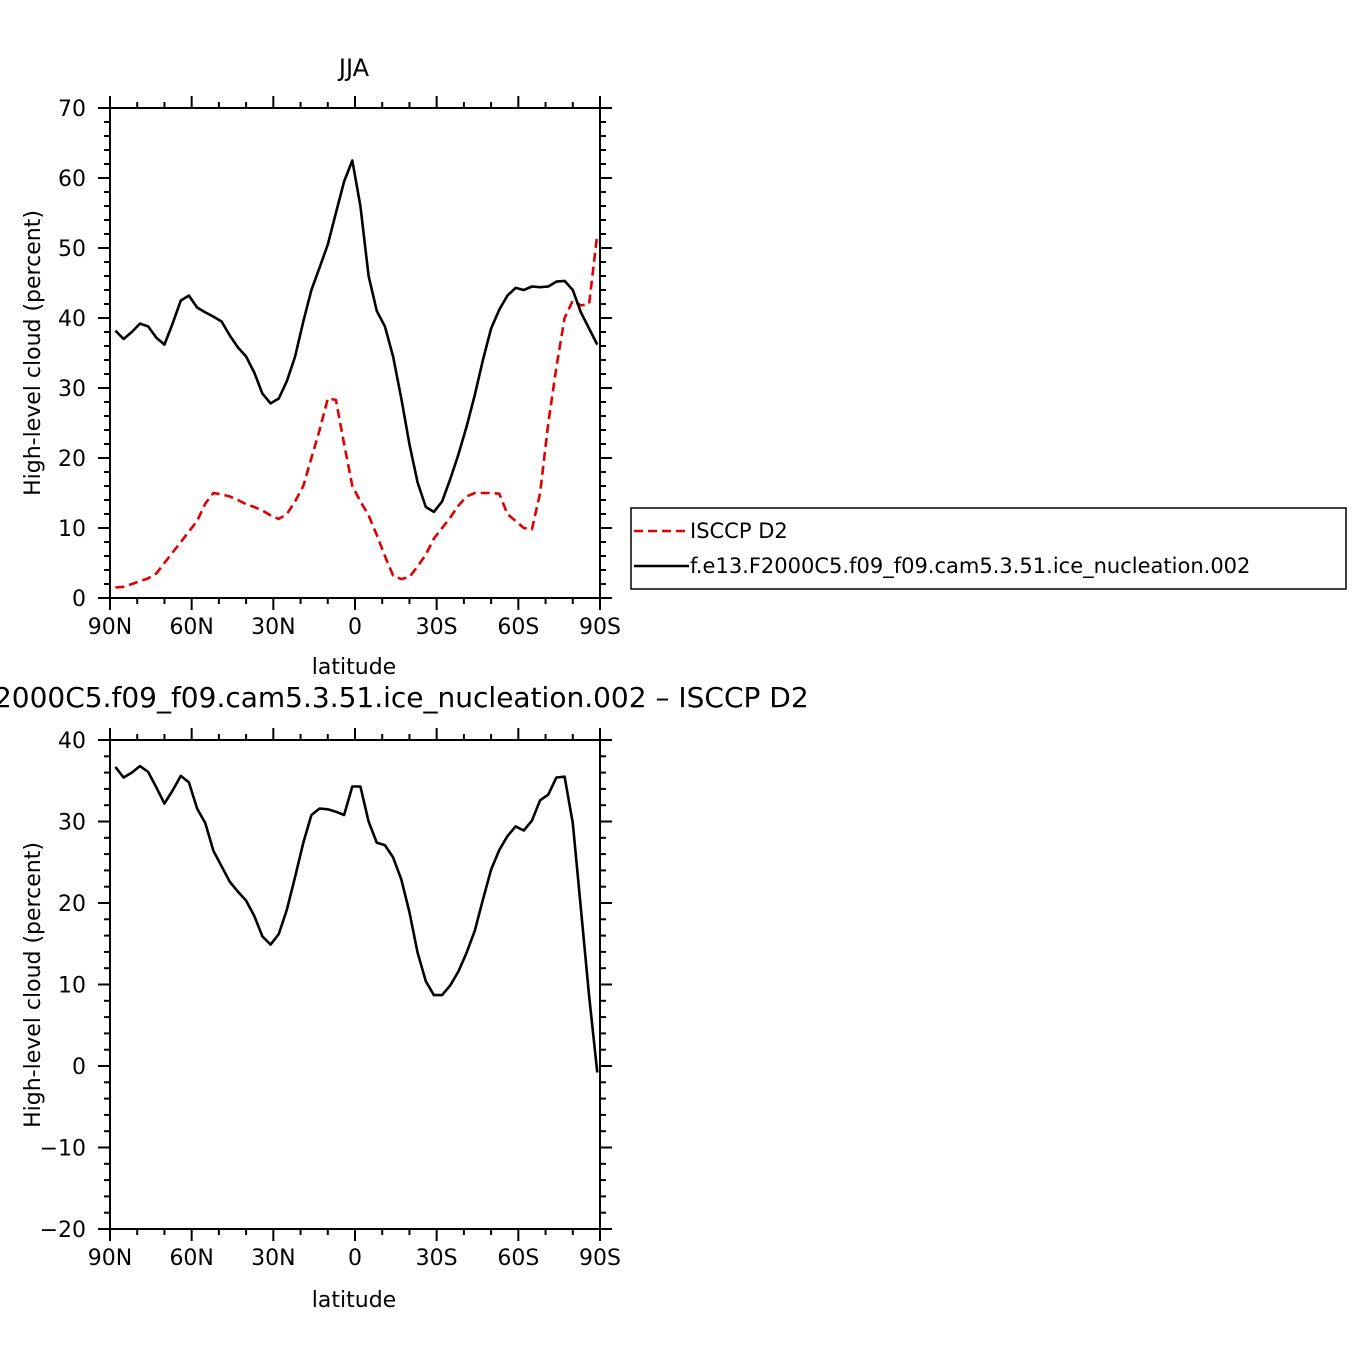 The image size is (1366, 1363). What do you see at coordinates (63, 1149) in the screenshot?
I see `y-tick-label: −10` at bounding box center [63, 1149].